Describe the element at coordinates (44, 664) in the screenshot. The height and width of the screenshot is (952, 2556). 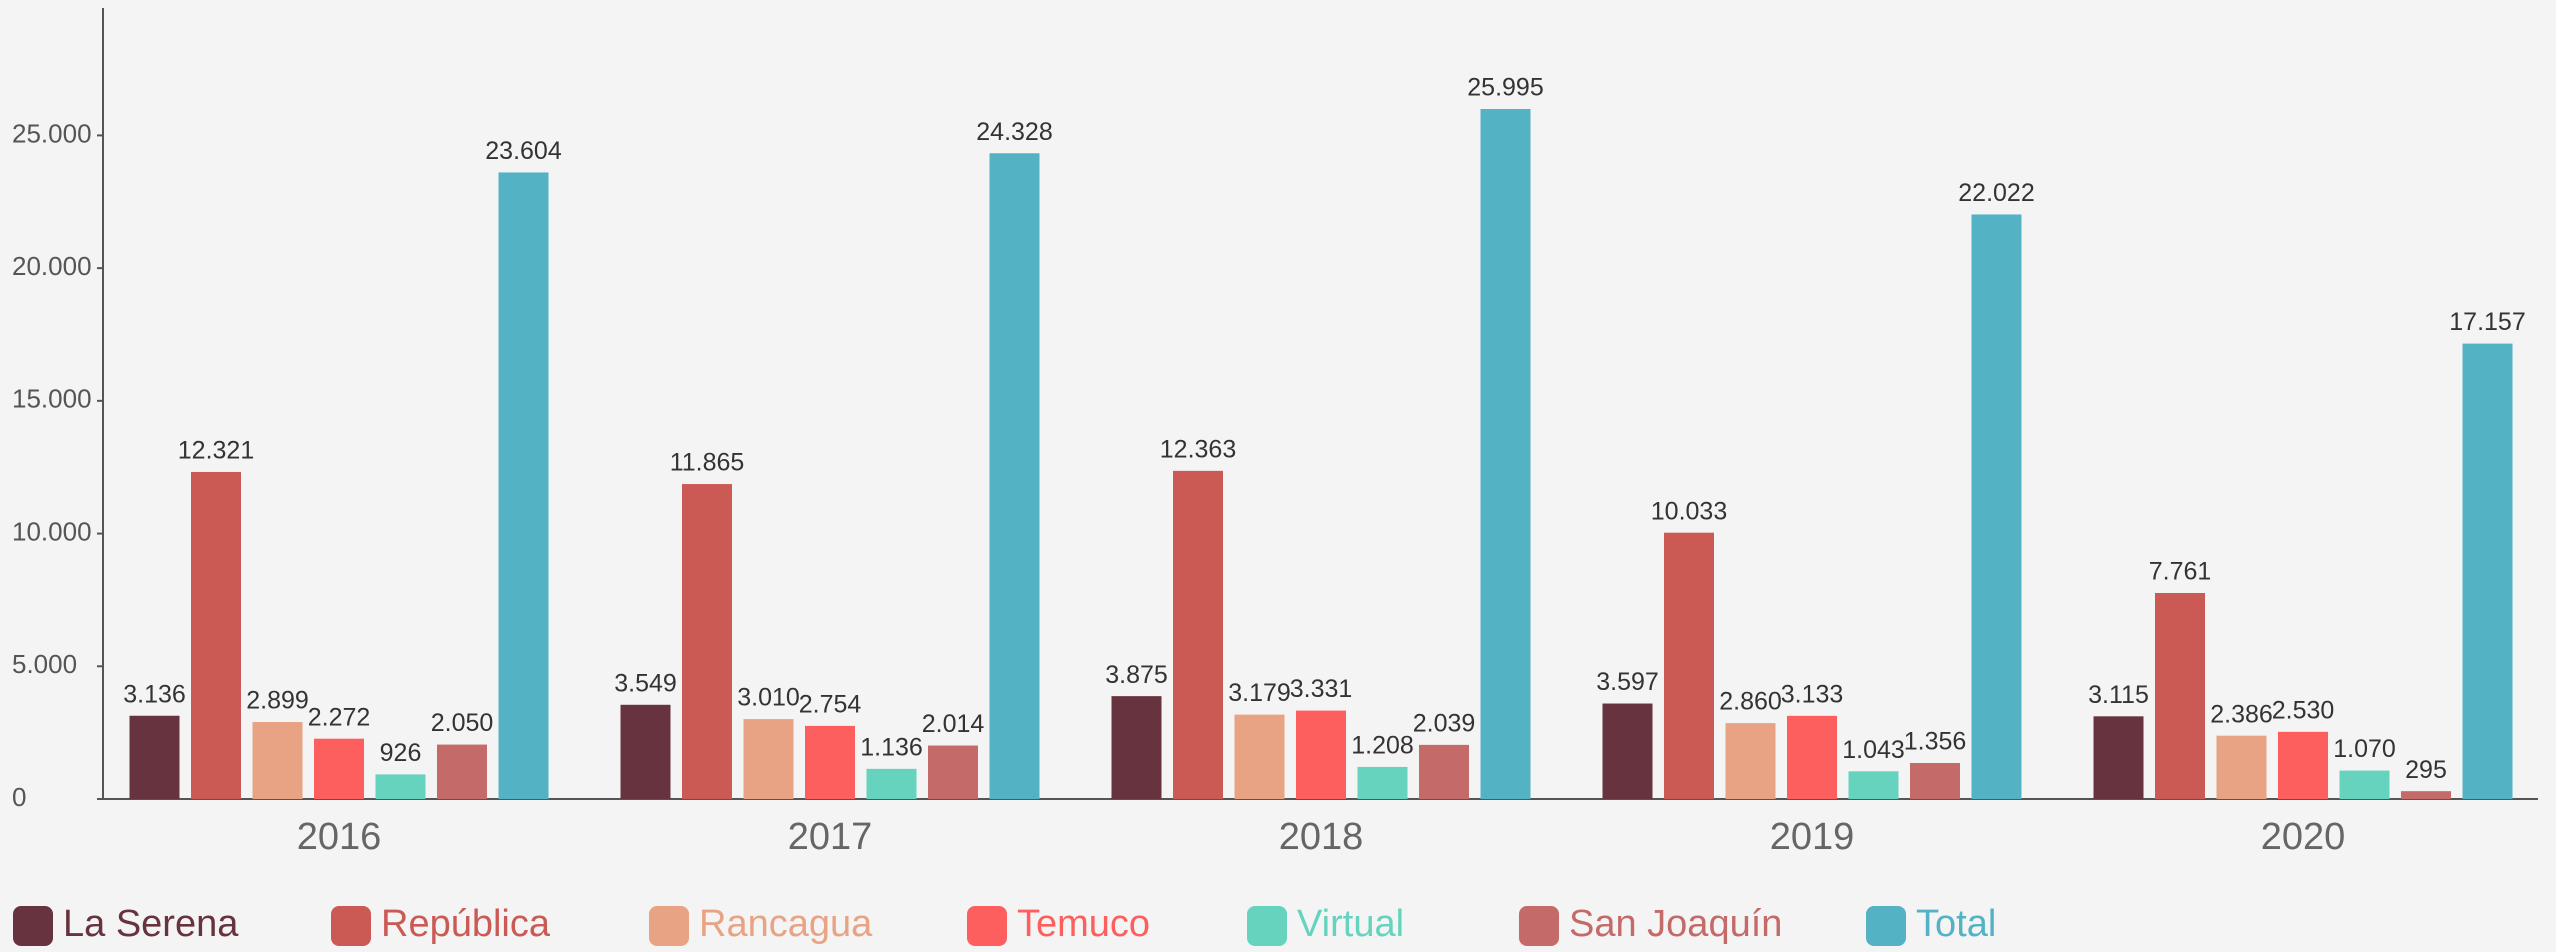
I see `y-tick-label: 5.000` at that location.